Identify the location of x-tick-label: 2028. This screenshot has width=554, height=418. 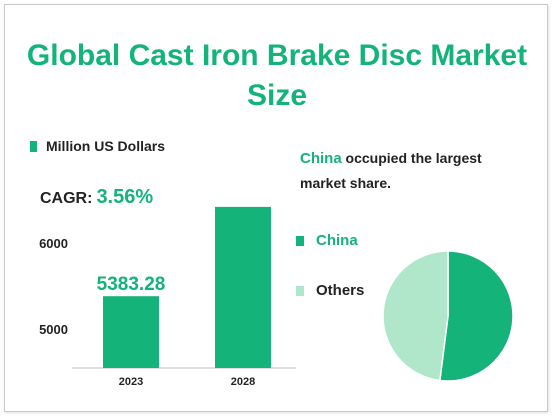
(243, 382).